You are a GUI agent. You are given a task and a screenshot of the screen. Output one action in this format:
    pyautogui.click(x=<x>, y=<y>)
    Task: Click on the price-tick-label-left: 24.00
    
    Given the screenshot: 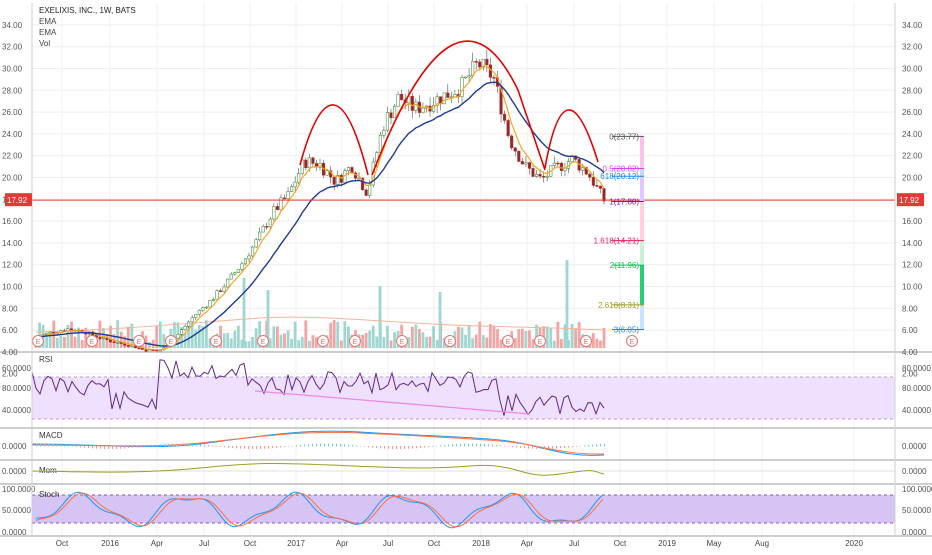 What is the action you would take?
    pyautogui.click(x=12, y=134)
    